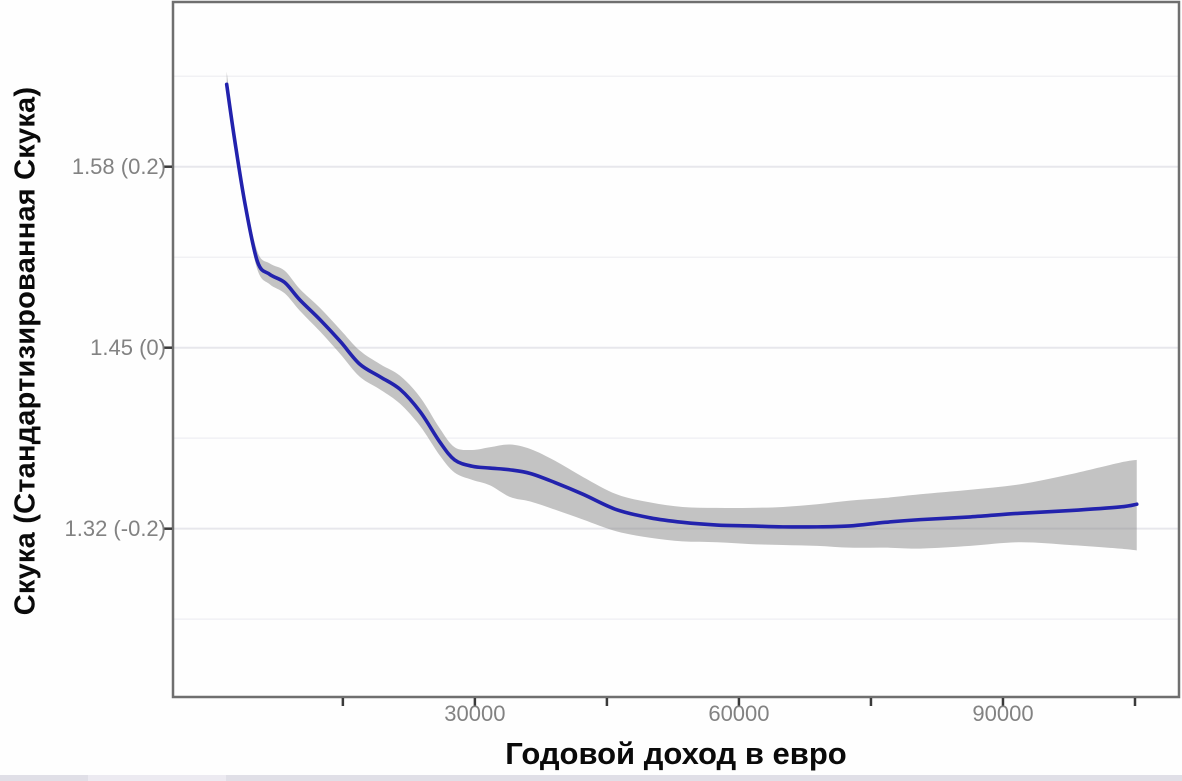 Image resolution: width=1182 pixels, height=781 pixels. Describe the element at coordinates (739, 713) in the screenshot. I see `x-tick-label: 60000` at that location.